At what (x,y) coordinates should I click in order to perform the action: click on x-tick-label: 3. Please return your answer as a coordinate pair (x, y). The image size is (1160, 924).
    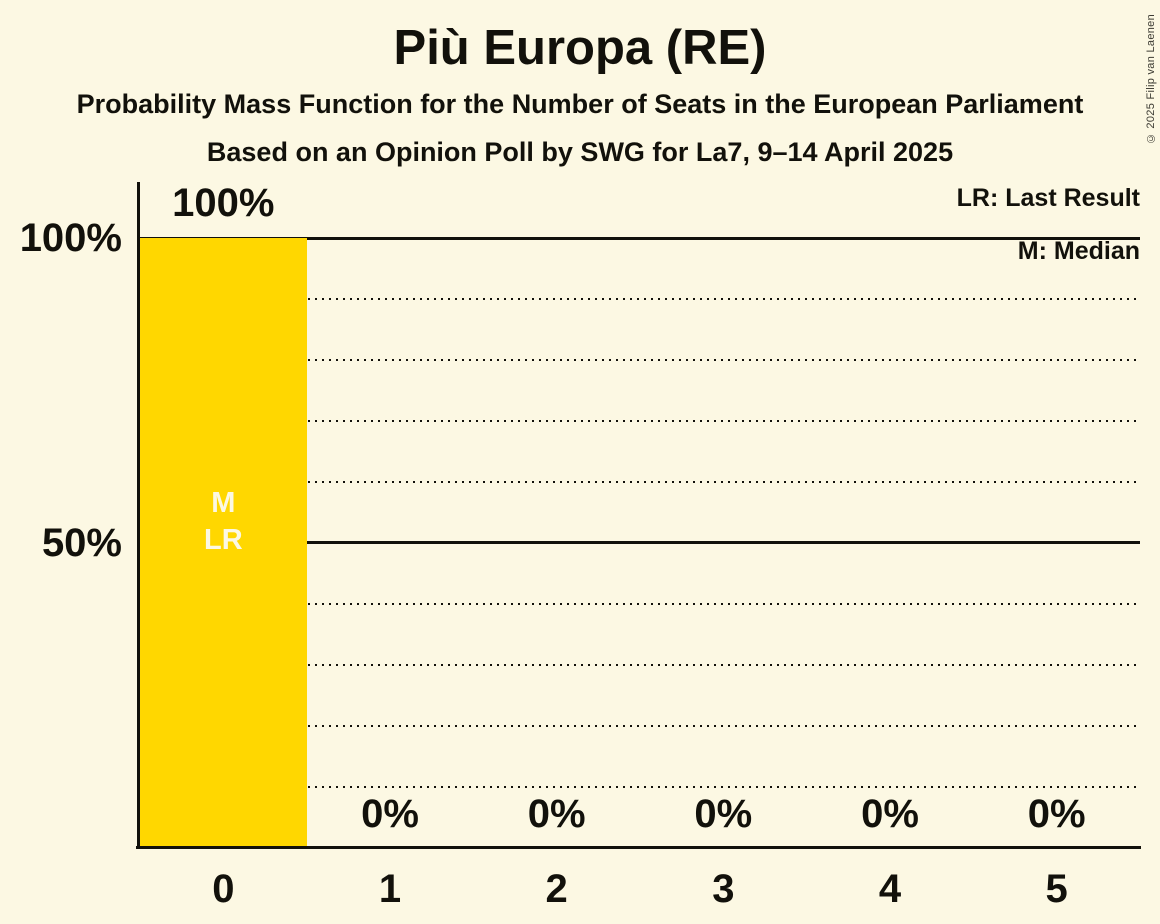
    Looking at the image, I should click on (723, 889).